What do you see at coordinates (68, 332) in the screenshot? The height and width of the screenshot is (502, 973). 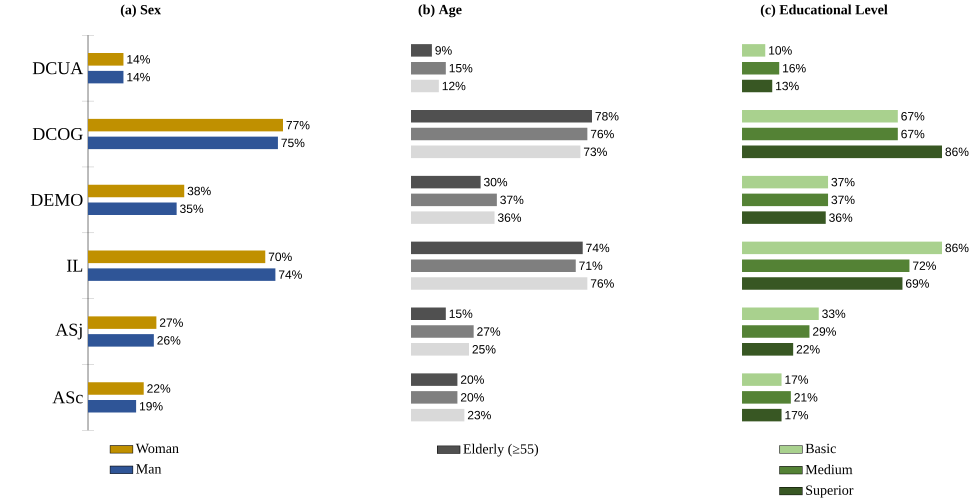 I see `y-tick-label: ASj` at bounding box center [68, 332].